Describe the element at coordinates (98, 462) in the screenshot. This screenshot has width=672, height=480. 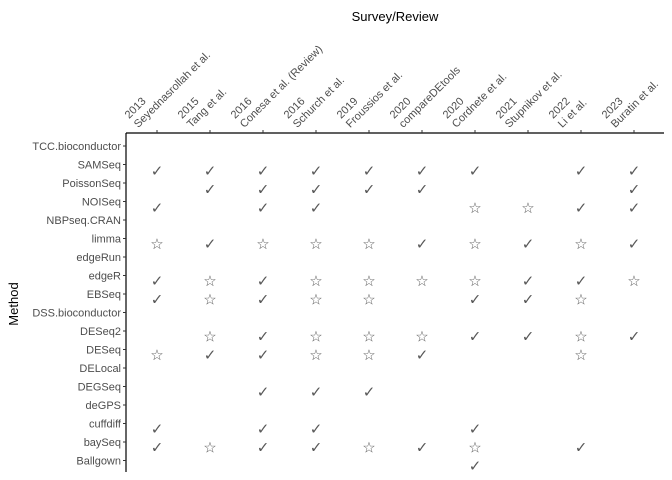
I see `y-tick-label: Ballgown` at that location.